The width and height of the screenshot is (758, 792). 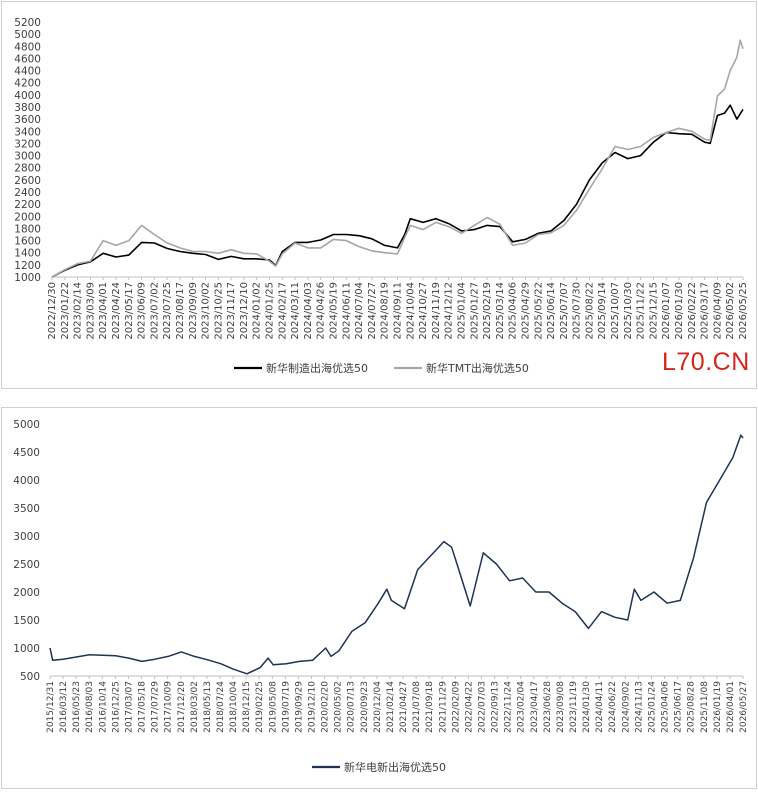 What do you see at coordinates (577, 311) in the screenshot?
I see `x-tick-label: 2025/07/30` at bounding box center [577, 311].